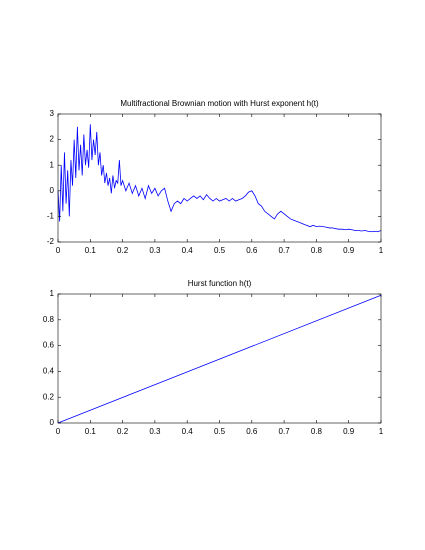  What do you see at coordinates (49, 345) in the screenshot?
I see `y-tick-label: 0.6` at bounding box center [49, 345].